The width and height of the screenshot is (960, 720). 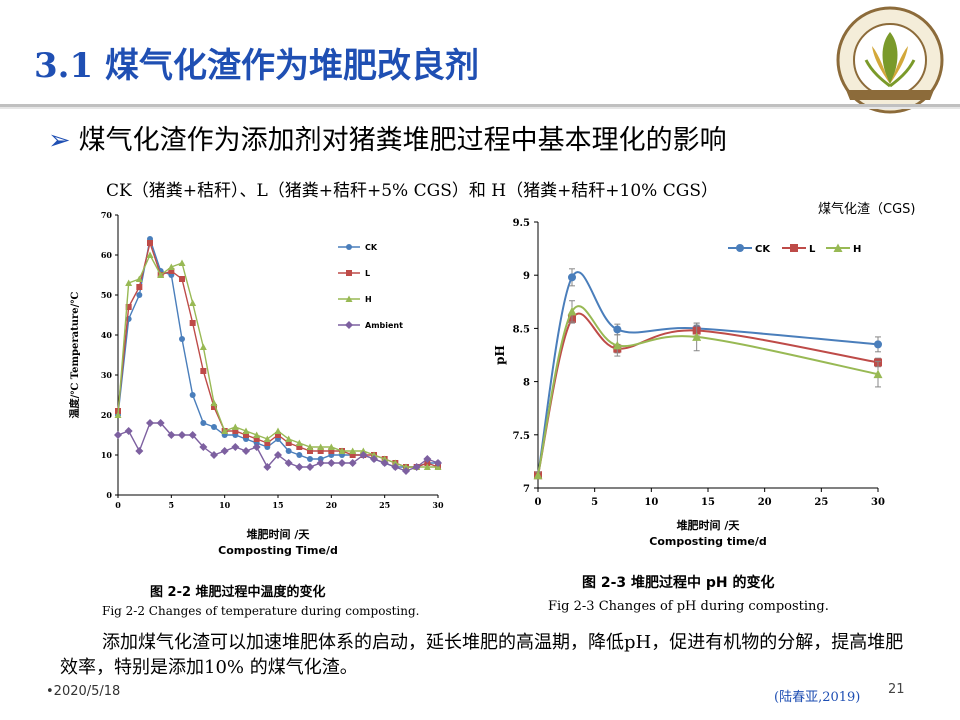 I want to click on y-tick-label: 0, so click(x=109, y=495).